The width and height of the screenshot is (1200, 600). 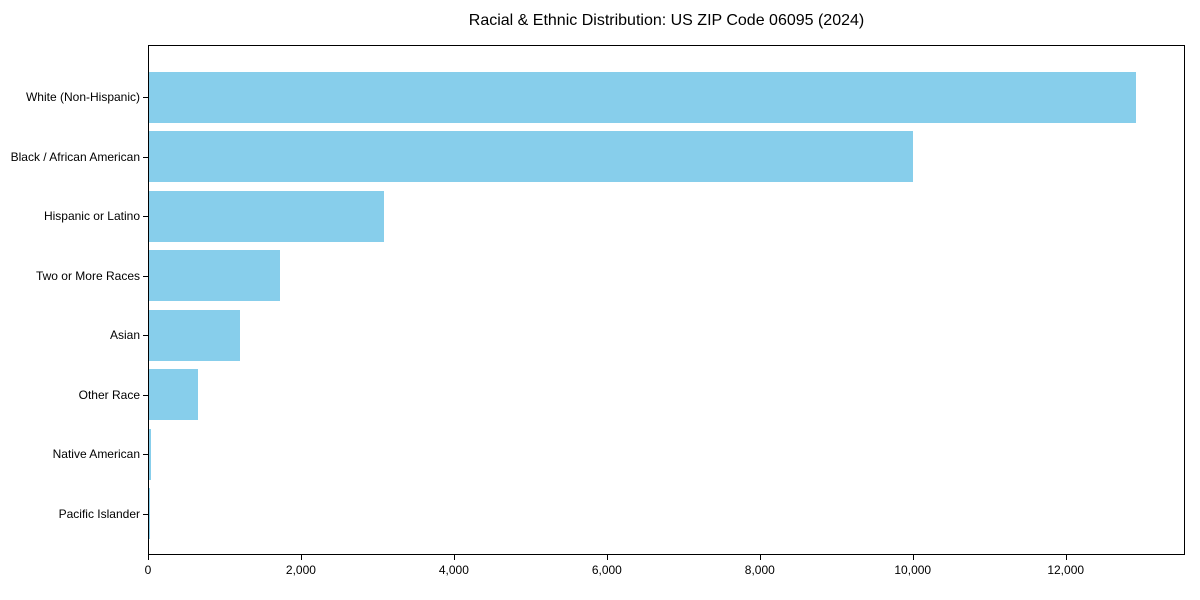 What do you see at coordinates (913, 570) in the screenshot?
I see `x-axis-tick-label: 10,000` at bounding box center [913, 570].